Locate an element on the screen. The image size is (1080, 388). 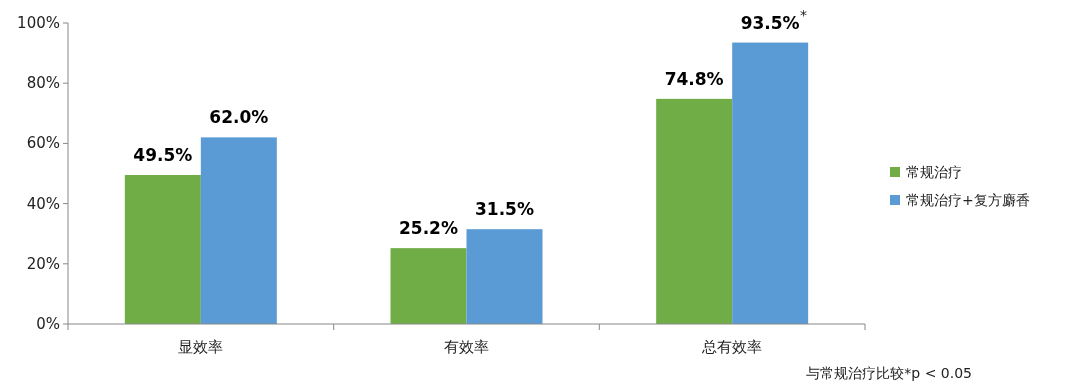
x-tick-label: 总有效率 is located at coordinates (732, 347).